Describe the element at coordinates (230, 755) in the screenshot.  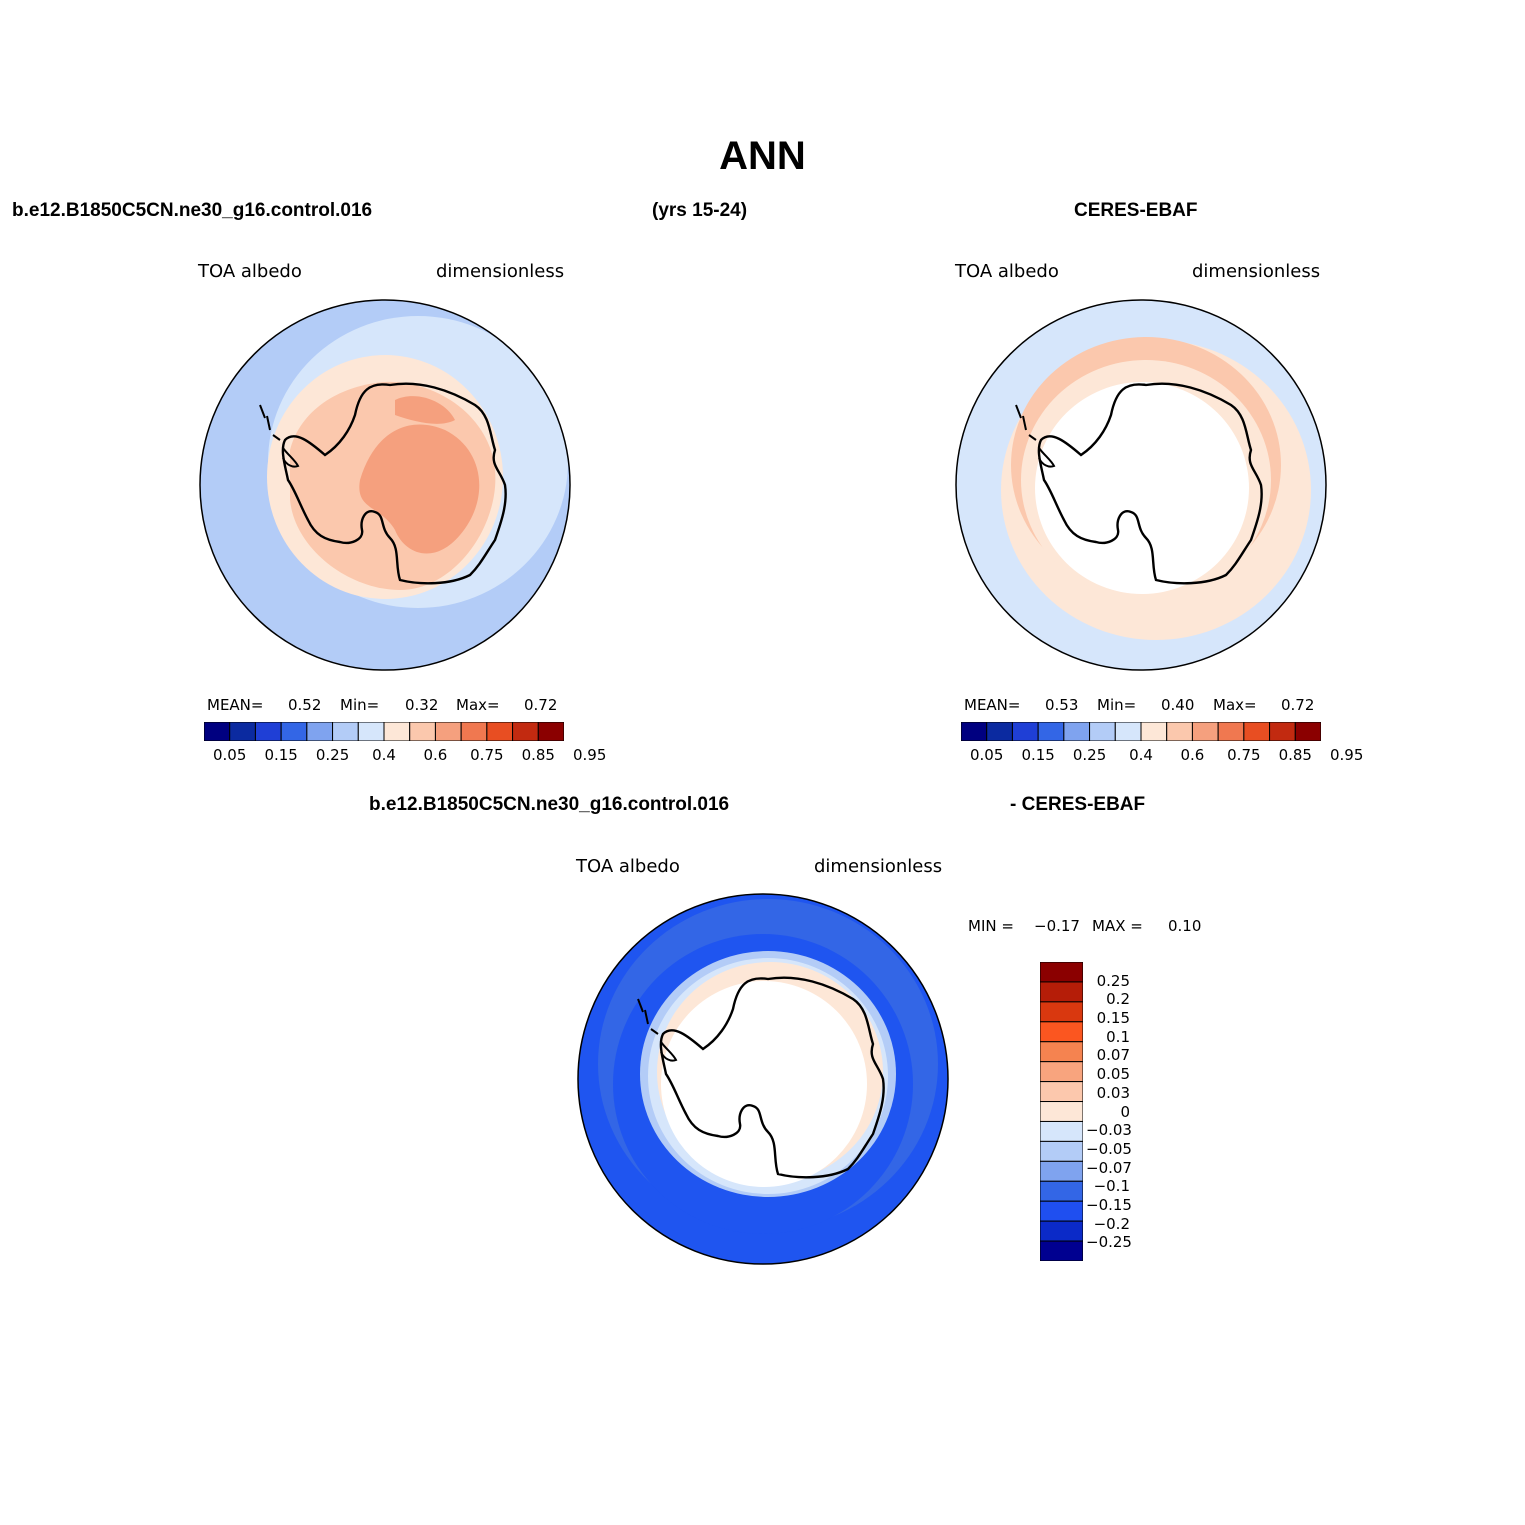
I see `model-colorbar-tick-label: 0.05` at that location.